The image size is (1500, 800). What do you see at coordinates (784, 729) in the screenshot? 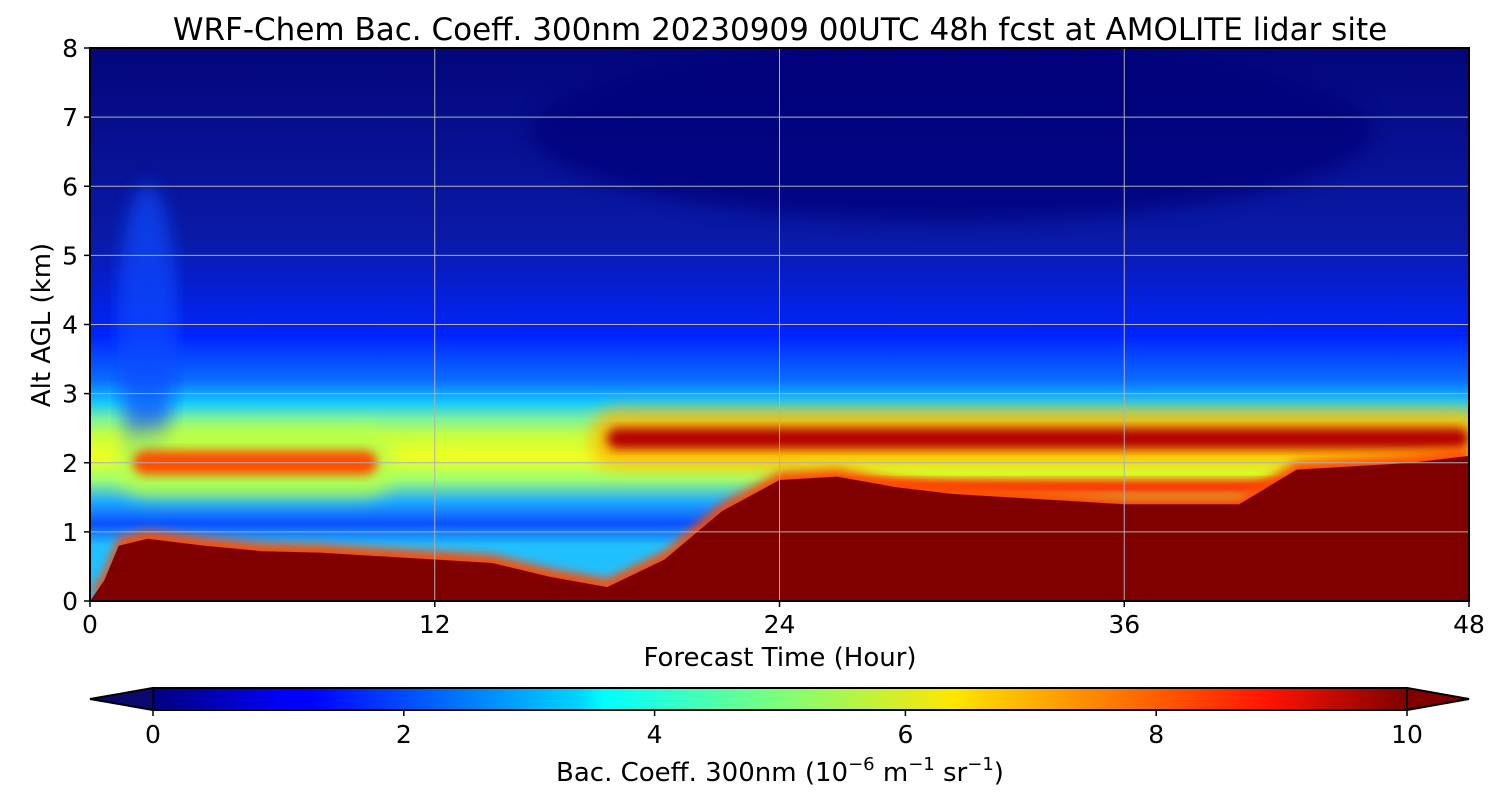
I see `colorbar-ticks: 0 2 4 6 8 10` at bounding box center [784, 729].